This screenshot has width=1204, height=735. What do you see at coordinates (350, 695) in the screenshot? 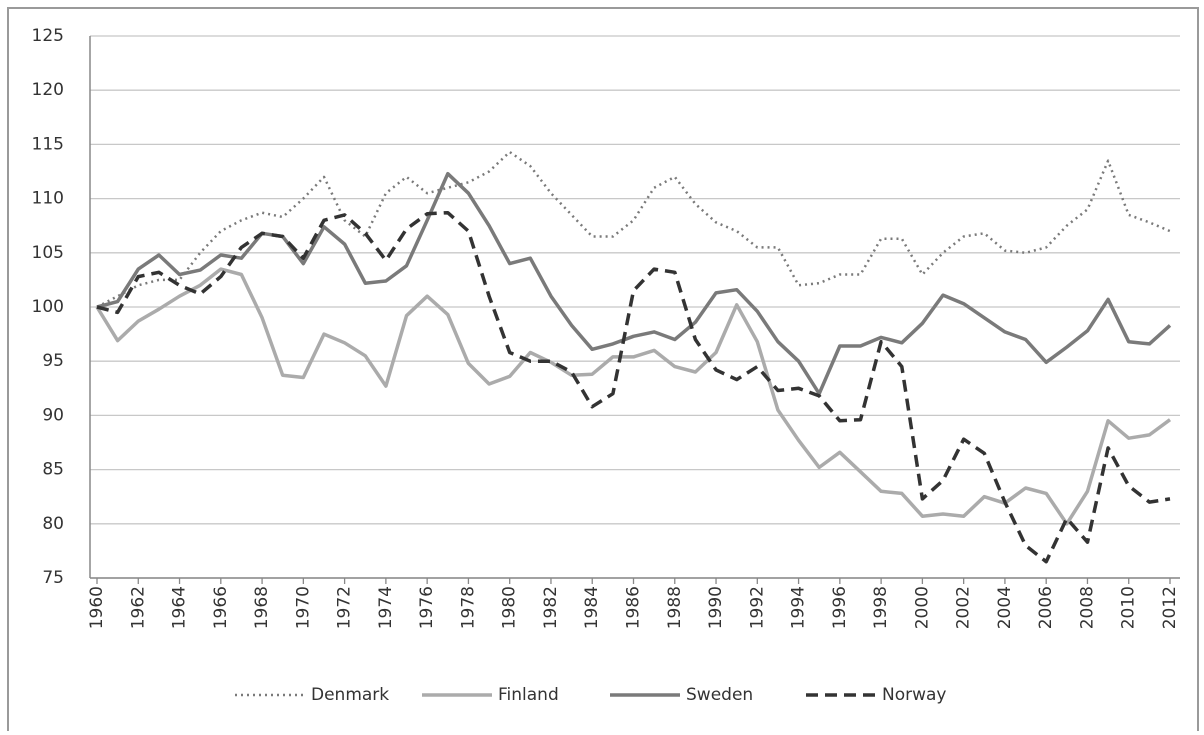
I see `legend-label: Denmark` at bounding box center [350, 695].